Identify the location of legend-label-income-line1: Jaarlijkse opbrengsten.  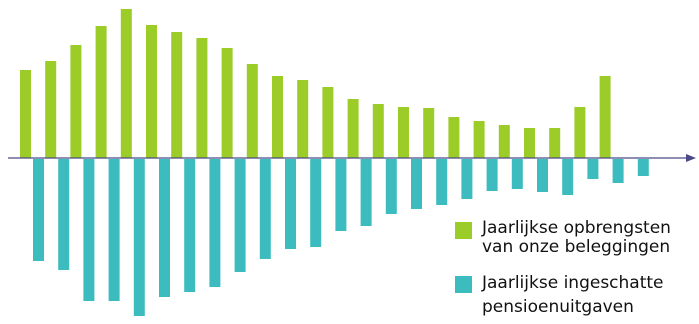
(576, 228).